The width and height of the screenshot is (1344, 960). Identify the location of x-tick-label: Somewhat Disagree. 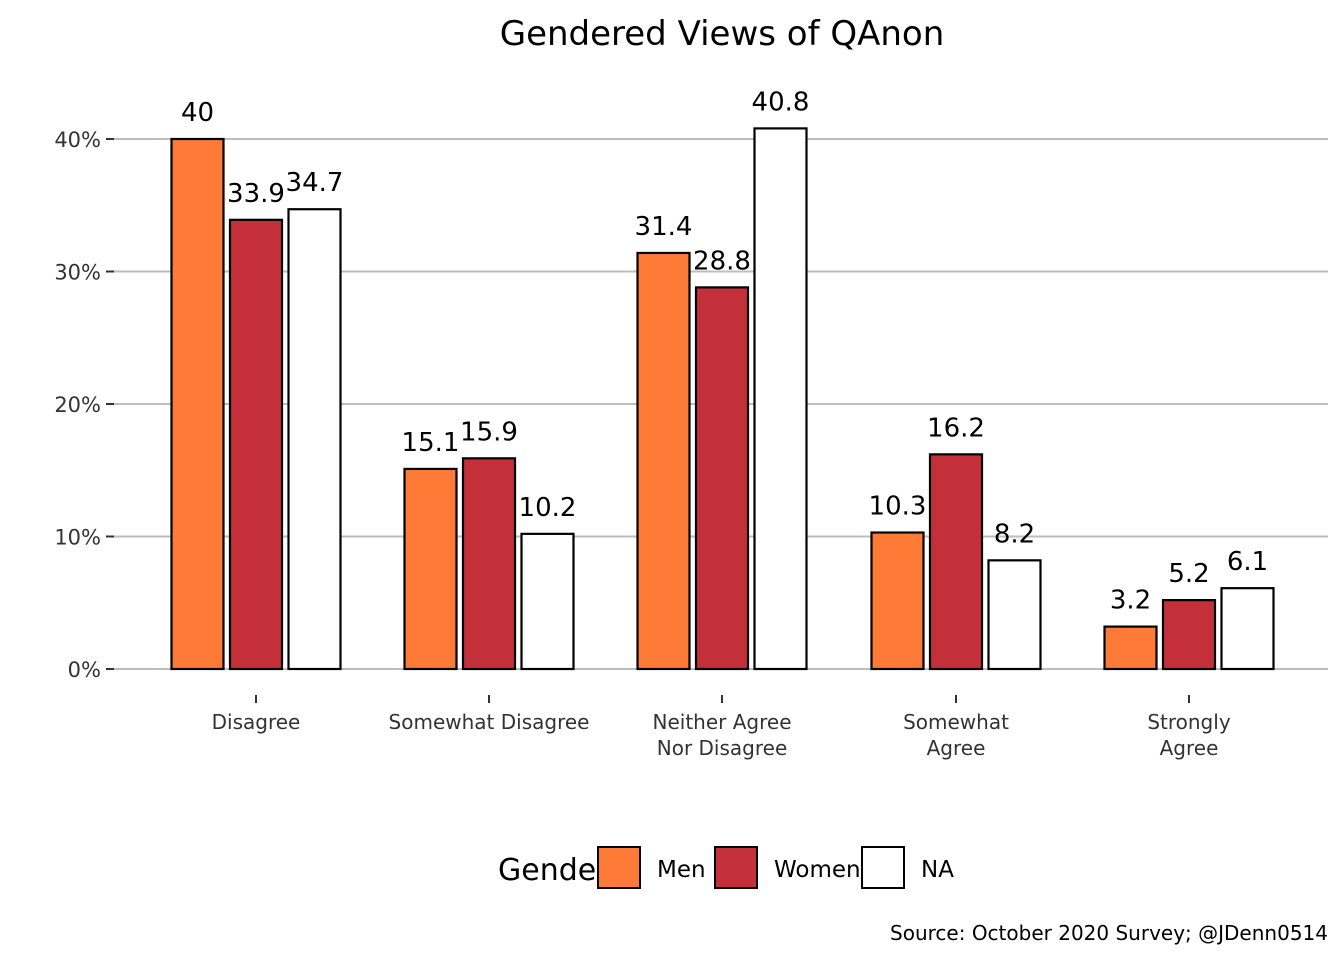
(489, 722).